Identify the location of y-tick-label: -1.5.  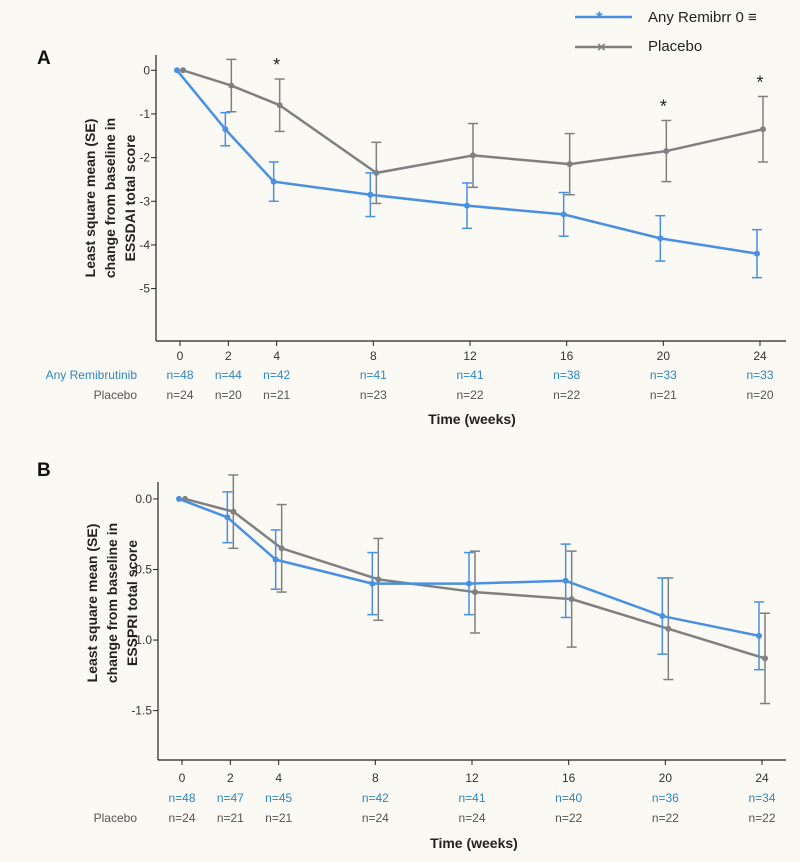
(141, 711).